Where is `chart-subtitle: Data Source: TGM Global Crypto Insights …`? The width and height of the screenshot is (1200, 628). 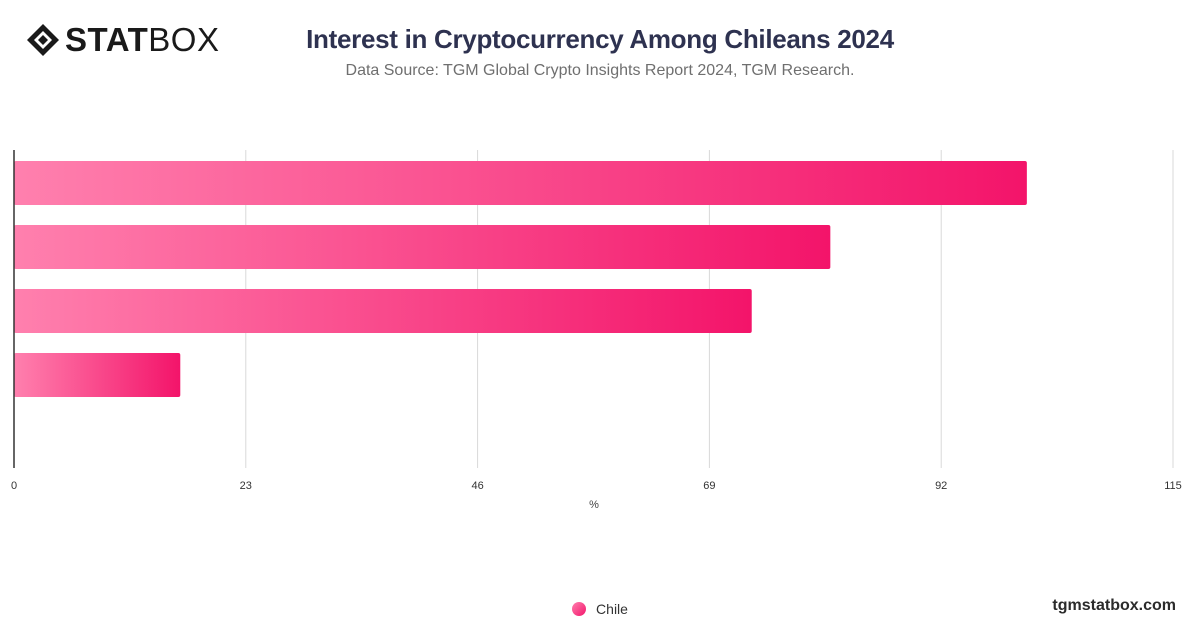 chart-subtitle: Data Source: TGM Global Crypto Insights … is located at coordinates (600, 70).